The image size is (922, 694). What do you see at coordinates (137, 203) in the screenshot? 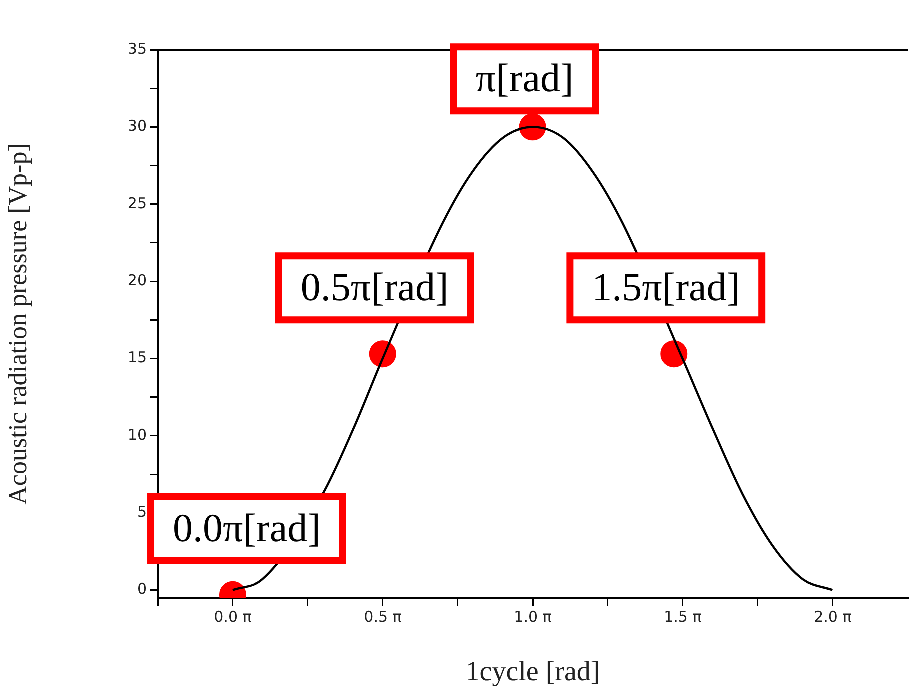
I see `y-tick-label: 25` at bounding box center [137, 203].